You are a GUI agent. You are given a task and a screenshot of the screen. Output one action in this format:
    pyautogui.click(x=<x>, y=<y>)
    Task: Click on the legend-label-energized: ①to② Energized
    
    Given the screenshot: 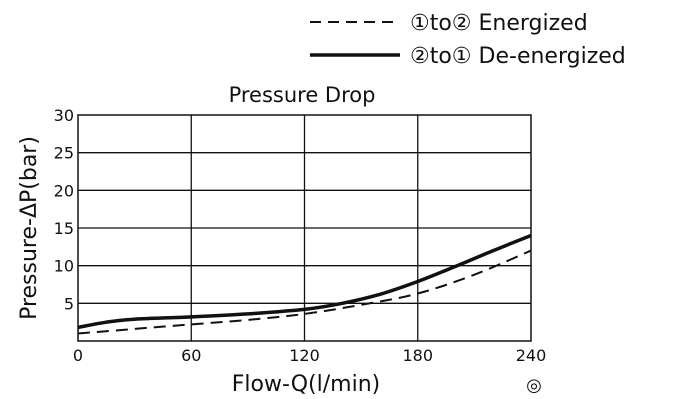 What is the action you would take?
    pyautogui.click(x=499, y=23)
    